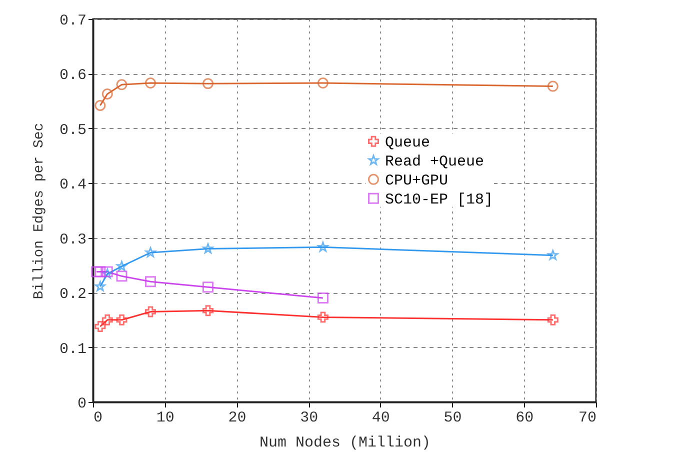 The width and height of the screenshot is (677, 462). Describe the element at coordinates (72, 21) in the screenshot. I see `y-tick-label: 0.7` at that location.